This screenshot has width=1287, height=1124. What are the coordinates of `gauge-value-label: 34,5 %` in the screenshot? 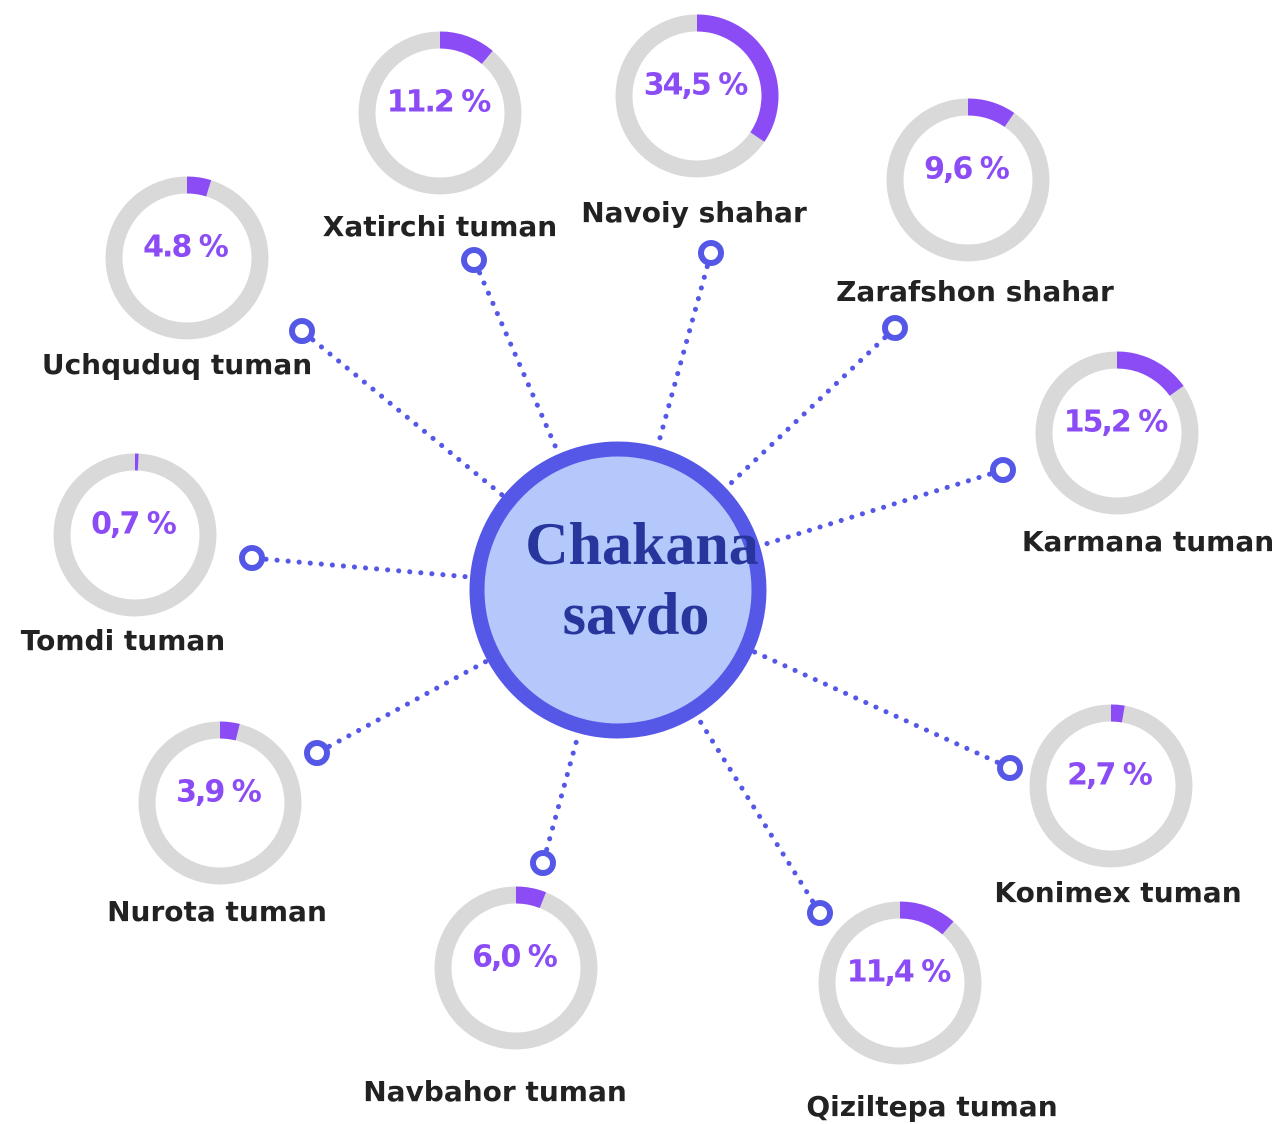 It's located at (696, 85).